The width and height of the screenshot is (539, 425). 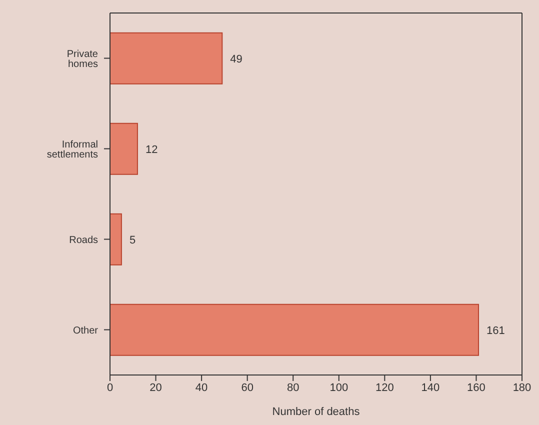 What do you see at coordinates (247, 388) in the screenshot?
I see `x-tick-label: 60` at bounding box center [247, 388].